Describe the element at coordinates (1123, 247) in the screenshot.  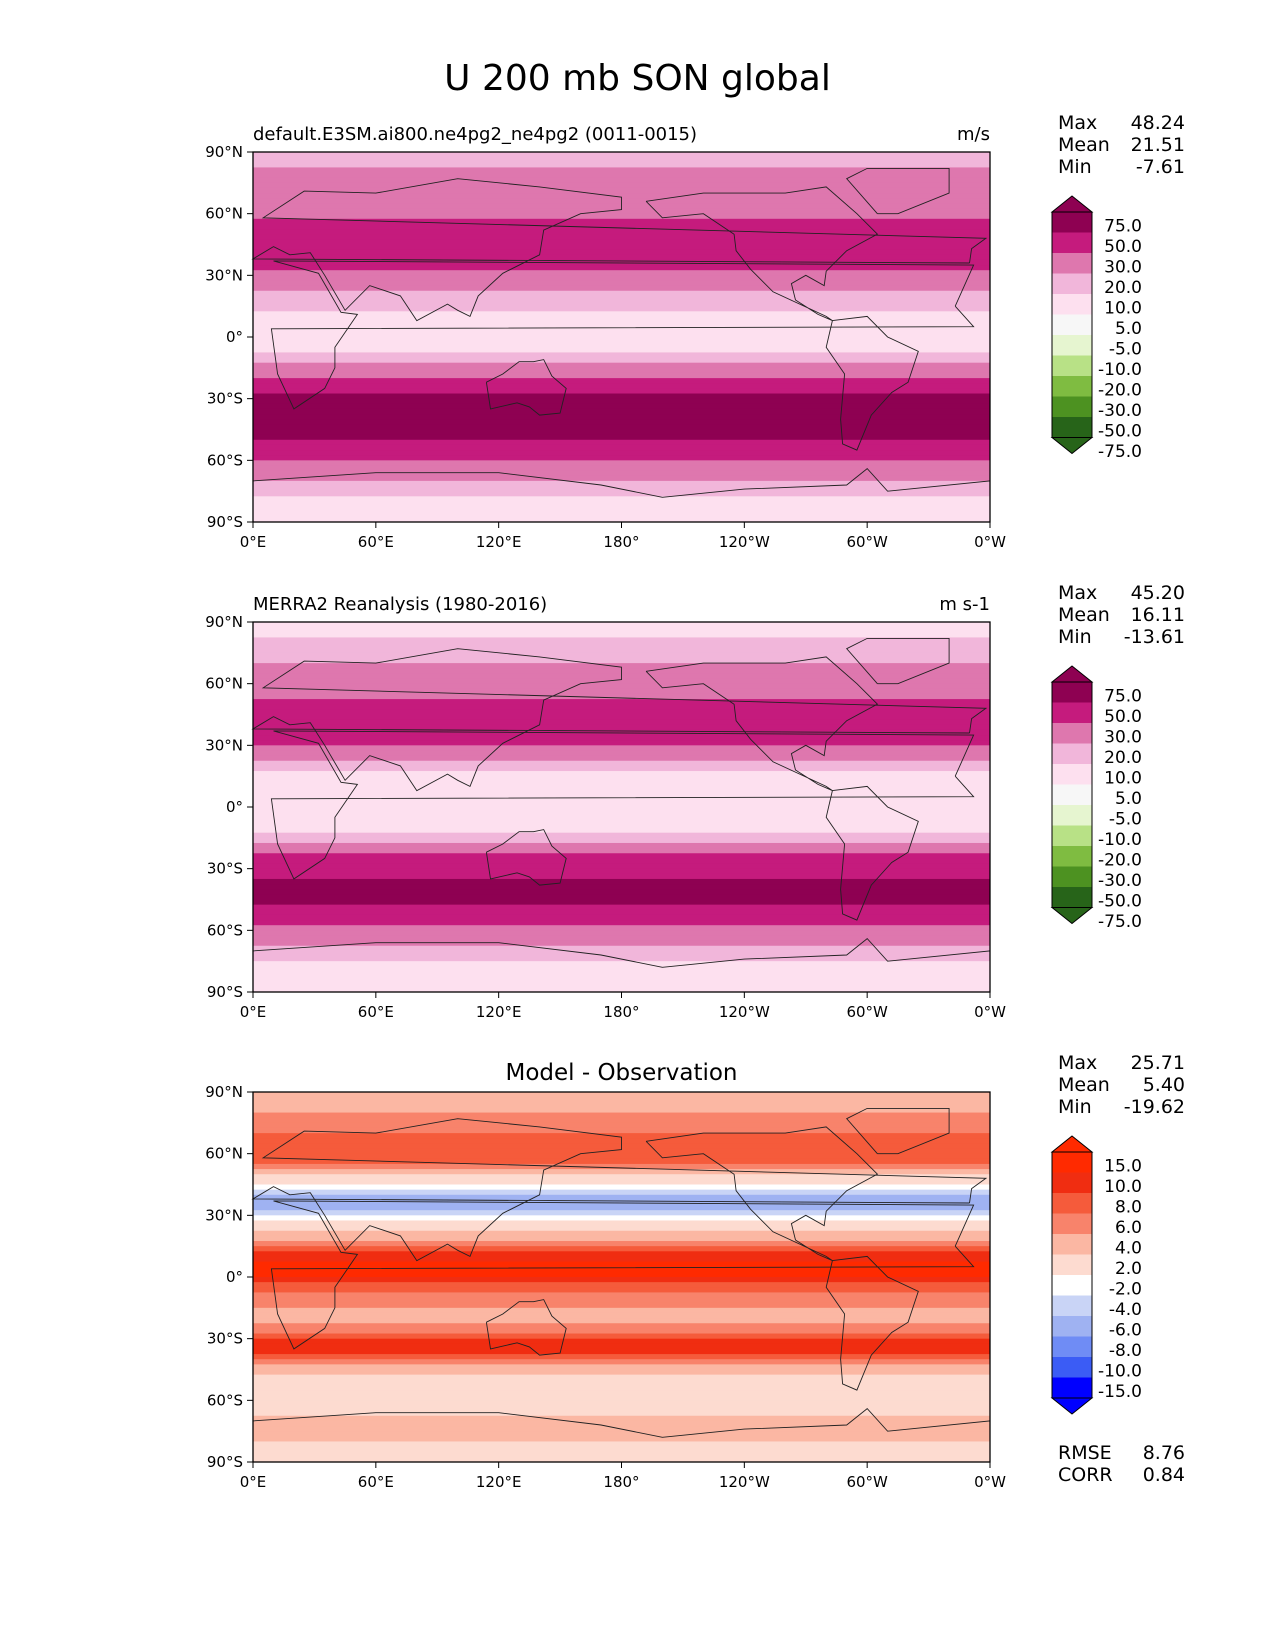
I see `colorbar-tick-label: 50.0` at that location.